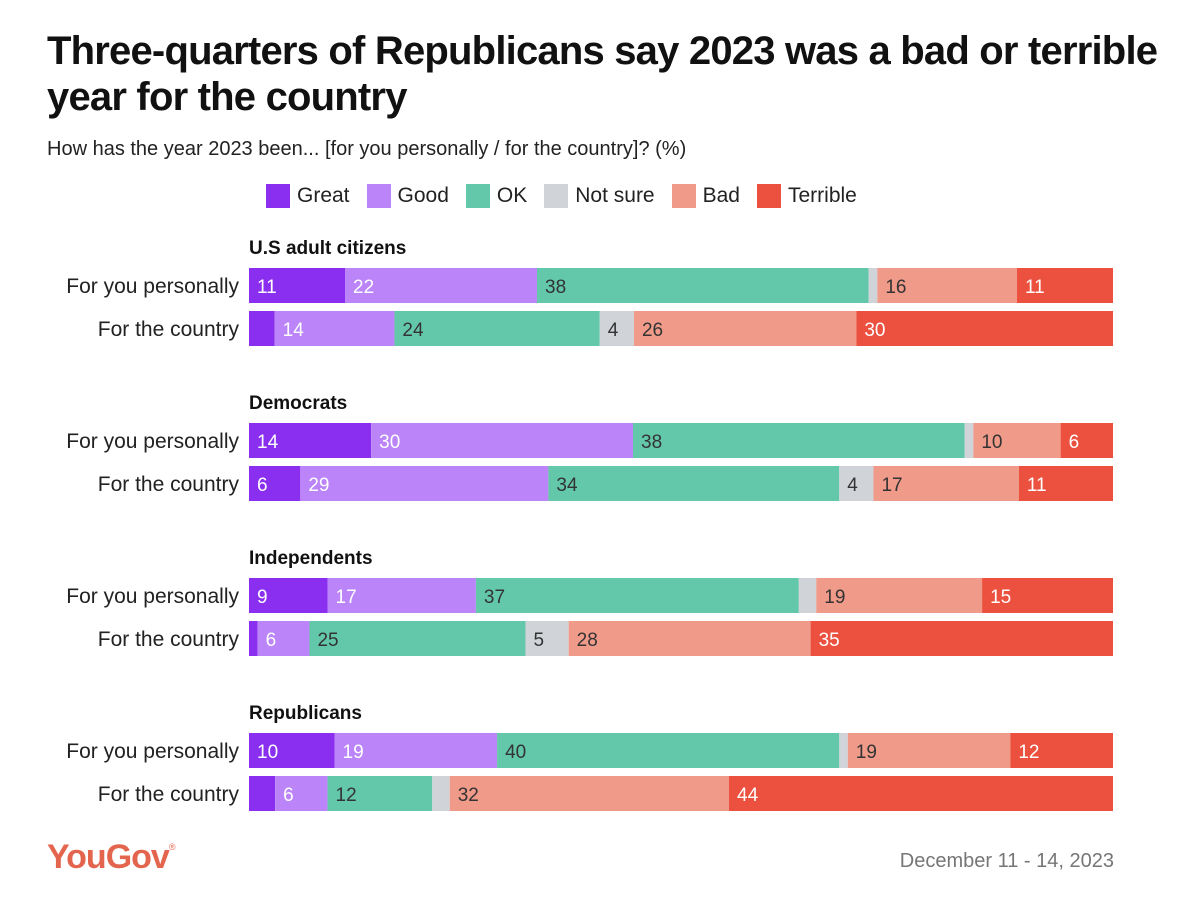  What do you see at coordinates (172, 847) in the screenshot?
I see `registered-mark: ®` at bounding box center [172, 847].